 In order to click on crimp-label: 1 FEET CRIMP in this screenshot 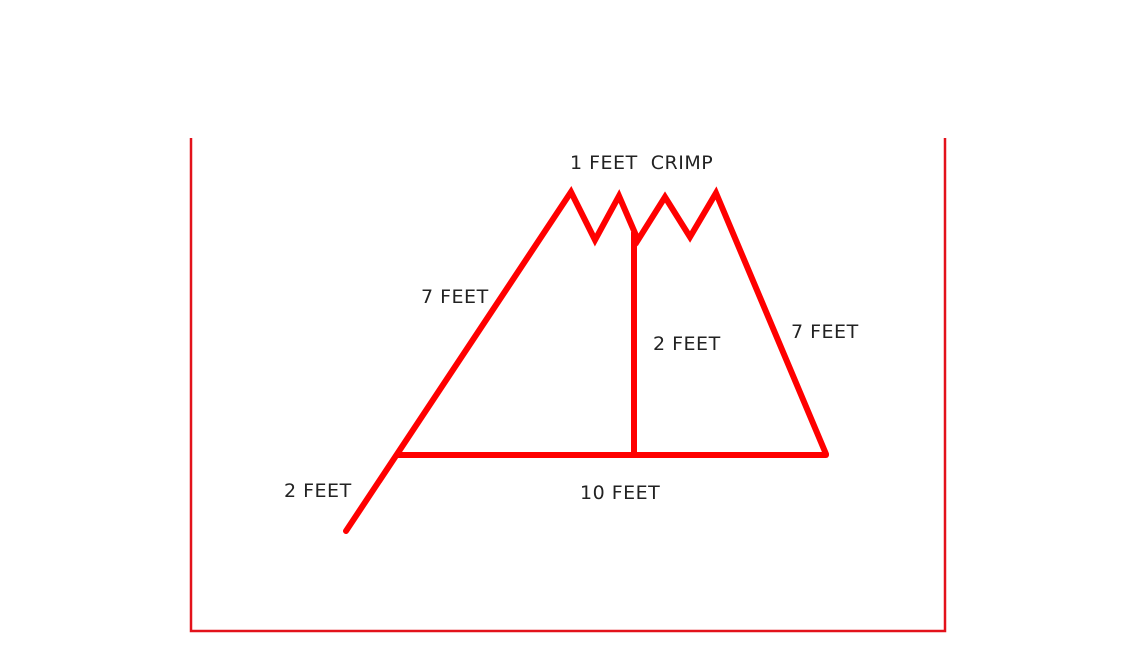, I will do `click(641, 163)`.